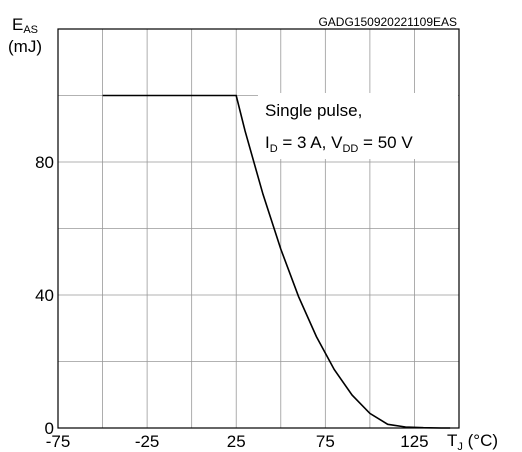 Image resolution: width=522 pixels, height=452 pixels. Describe the element at coordinates (472, 441) in the screenshot. I see `x-axis-label: TJ (°C)` at that location.